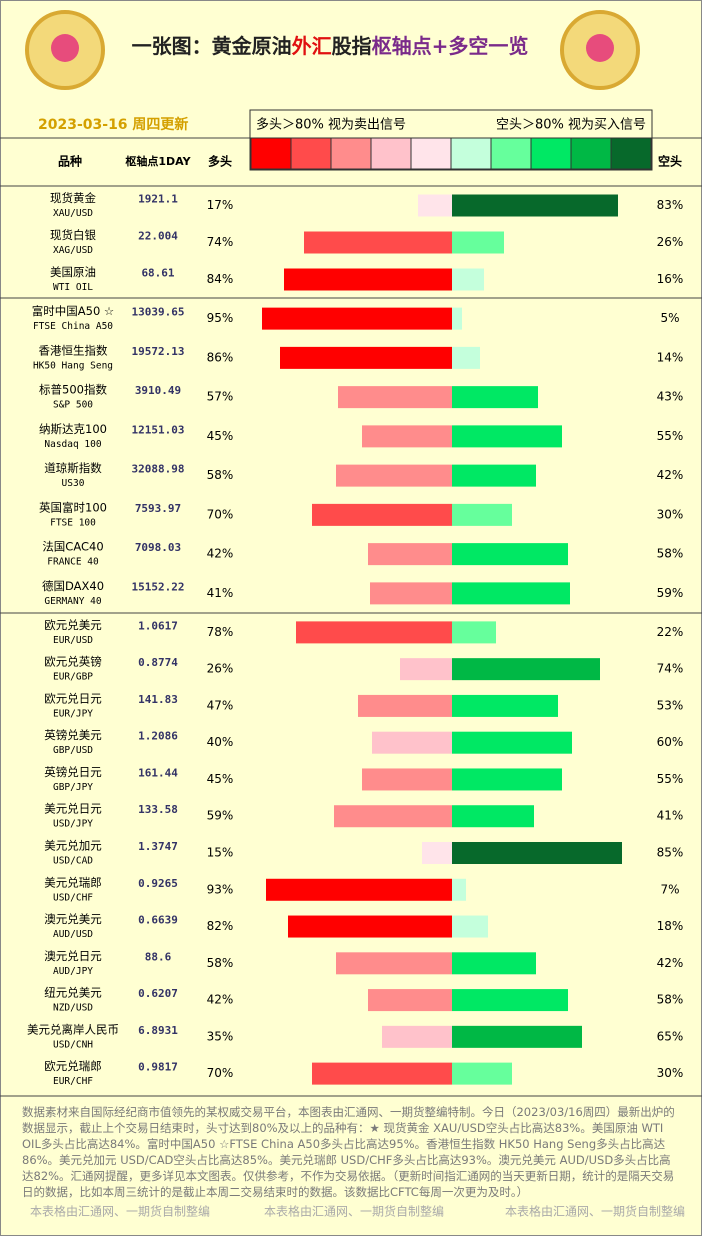  I want to click on category-code: XAU/USD, so click(73, 213).